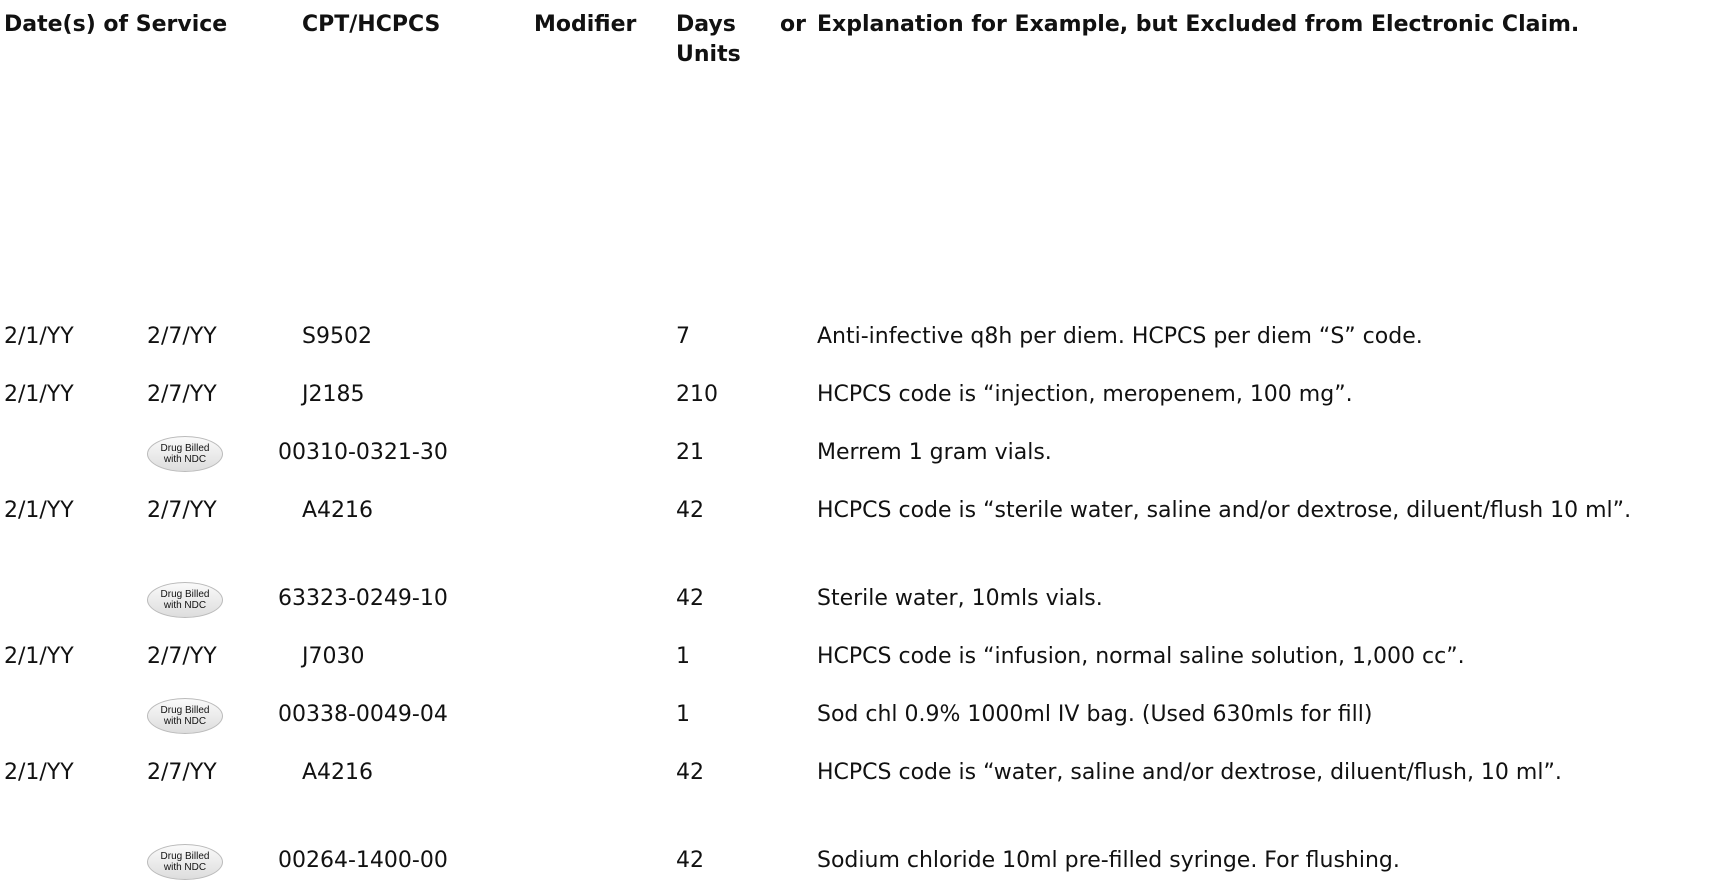 The image size is (1735, 896). I want to click on units: 21, so click(690, 452).